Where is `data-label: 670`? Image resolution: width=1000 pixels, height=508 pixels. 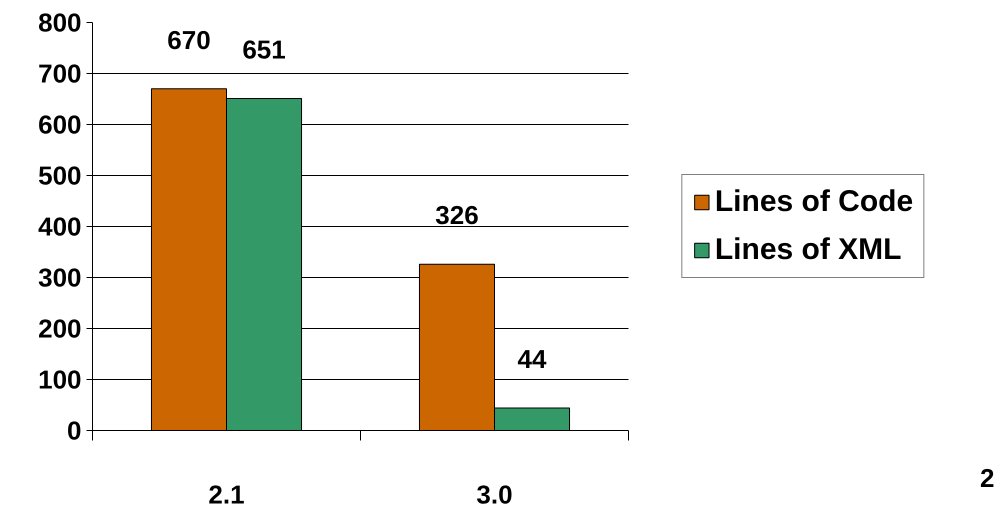 data-label: 670 is located at coordinates (189, 39).